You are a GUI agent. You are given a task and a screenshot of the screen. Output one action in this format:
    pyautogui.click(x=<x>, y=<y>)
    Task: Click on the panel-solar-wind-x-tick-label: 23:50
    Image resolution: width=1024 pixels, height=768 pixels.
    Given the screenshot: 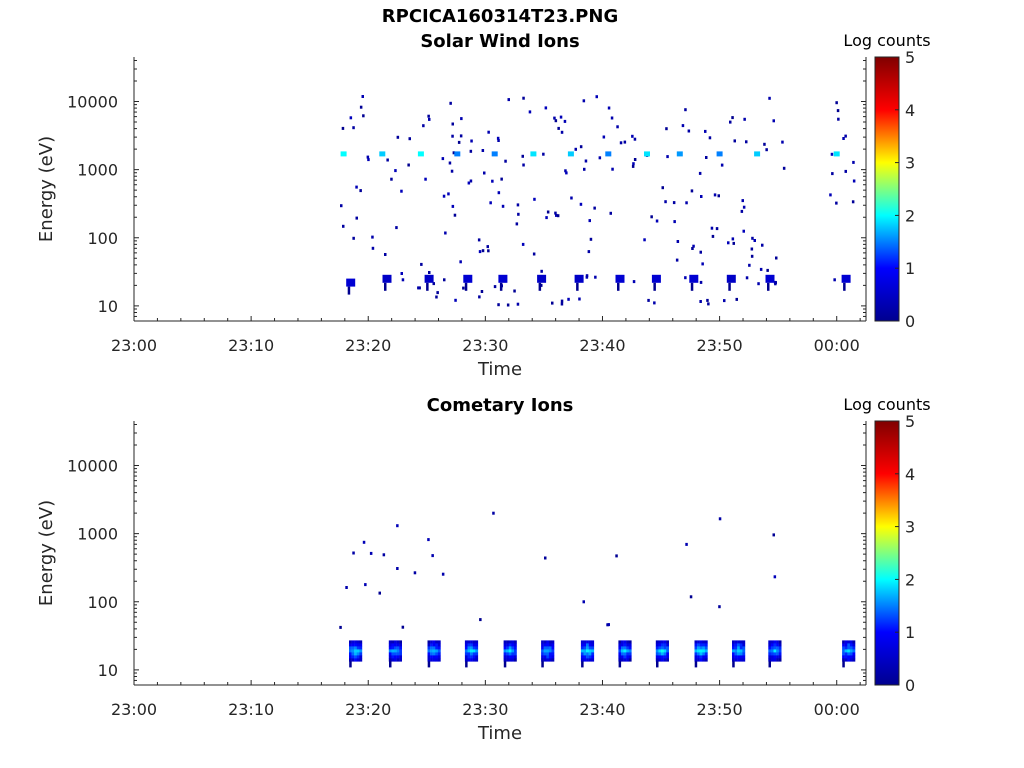 What is the action you would take?
    pyautogui.click(x=720, y=345)
    